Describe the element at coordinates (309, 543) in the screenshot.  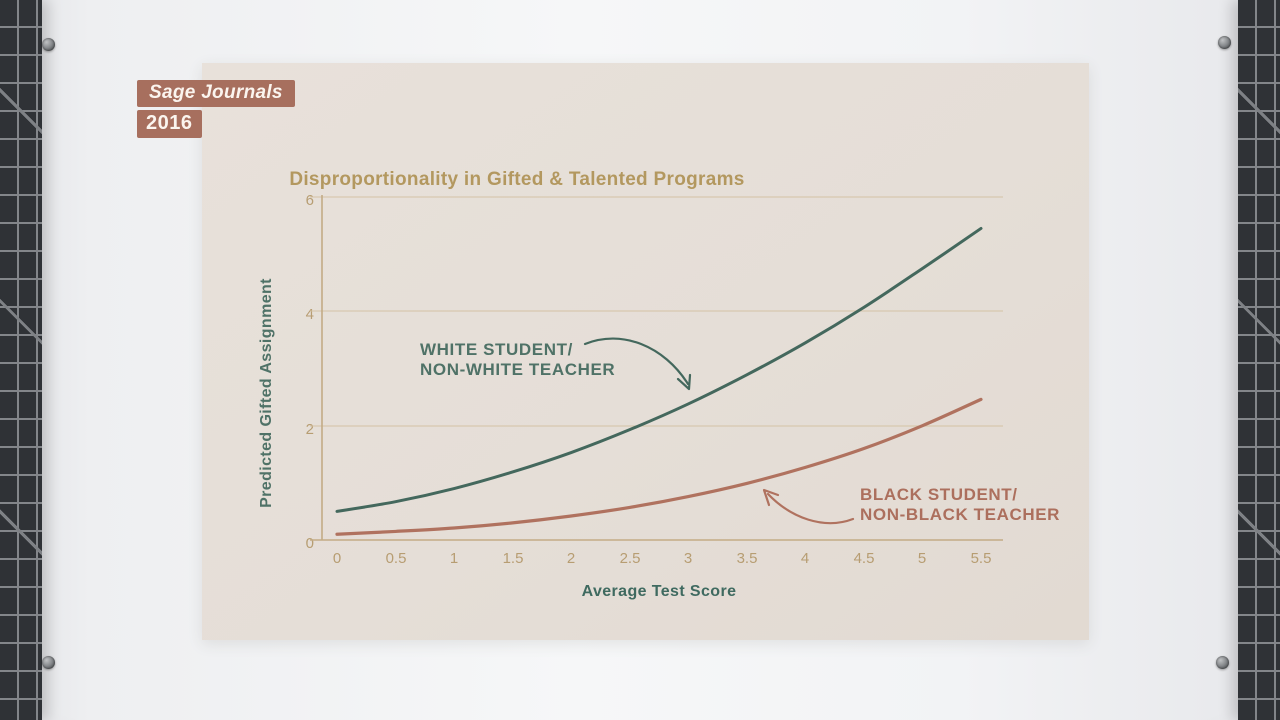
I see `y-tick: 0` at that location.